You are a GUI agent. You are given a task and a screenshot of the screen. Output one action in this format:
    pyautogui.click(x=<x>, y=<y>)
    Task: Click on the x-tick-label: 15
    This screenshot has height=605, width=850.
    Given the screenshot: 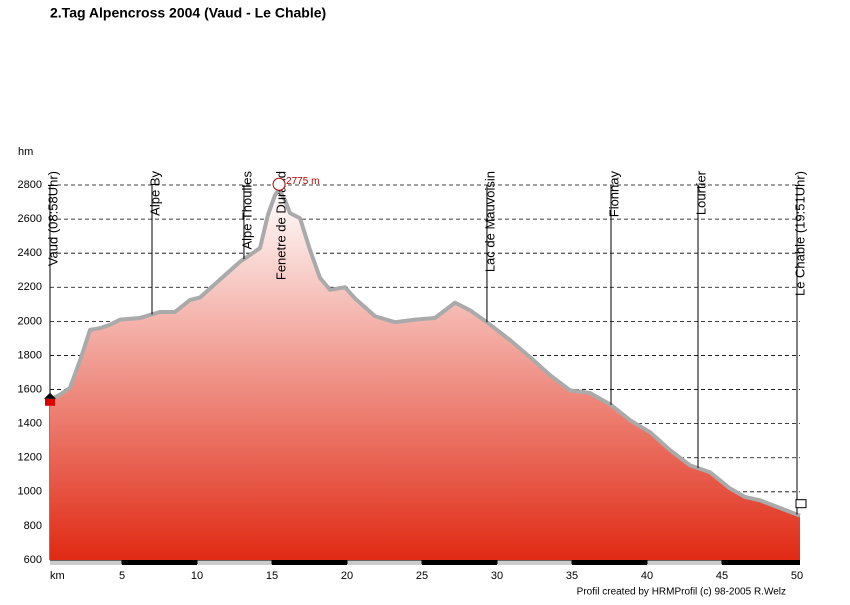 What is the action you would take?
    pyautogui.click(x=272, y=576)
    